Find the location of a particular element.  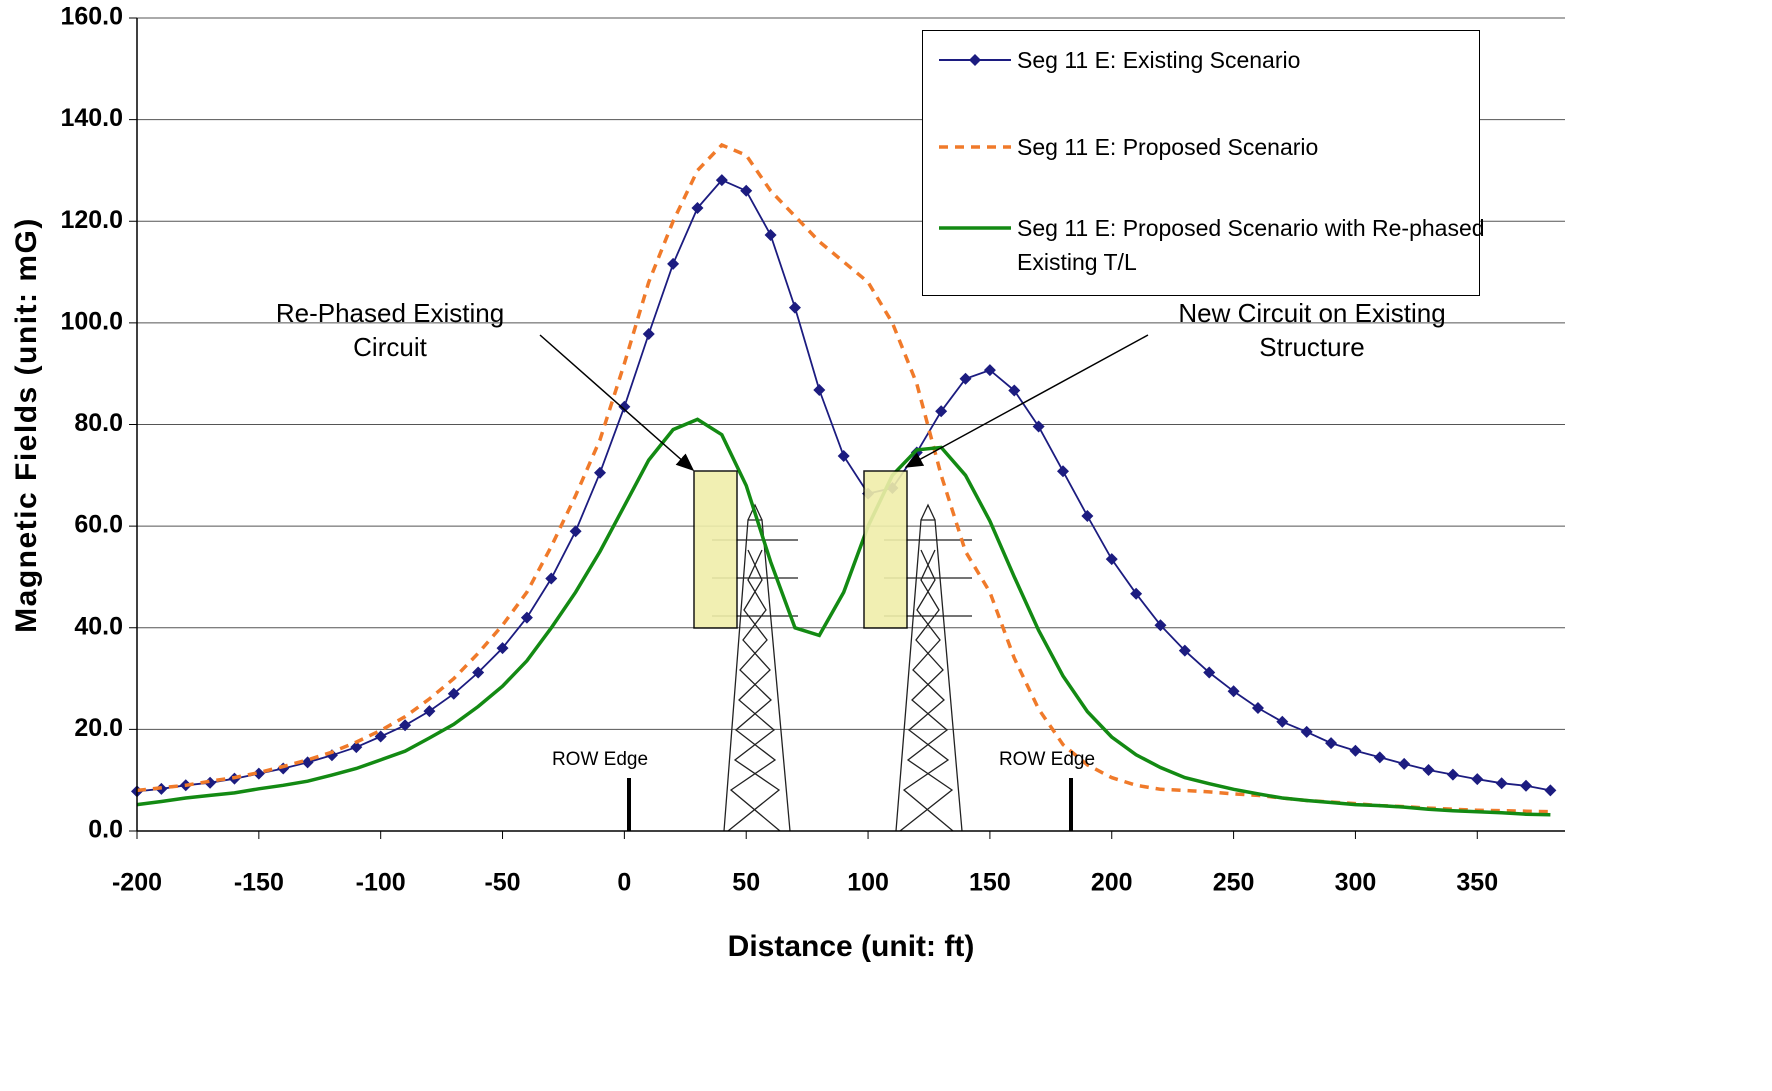

x-tick-label: 0 is located at coordinates (624, 883).